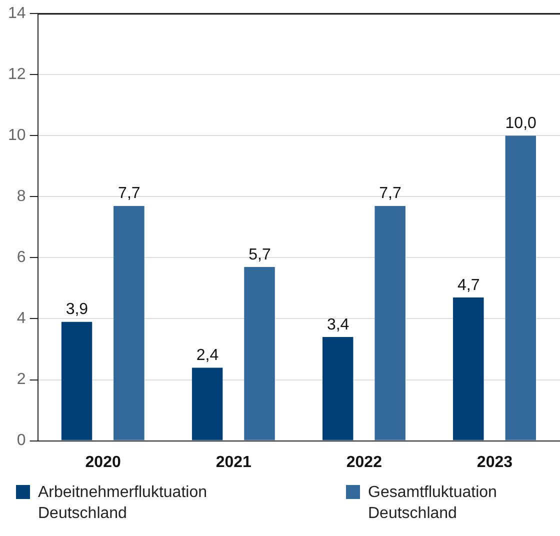 This screenshot has height=536, width=560. I want to click on y-tick-label: 6, so click(21, 257).